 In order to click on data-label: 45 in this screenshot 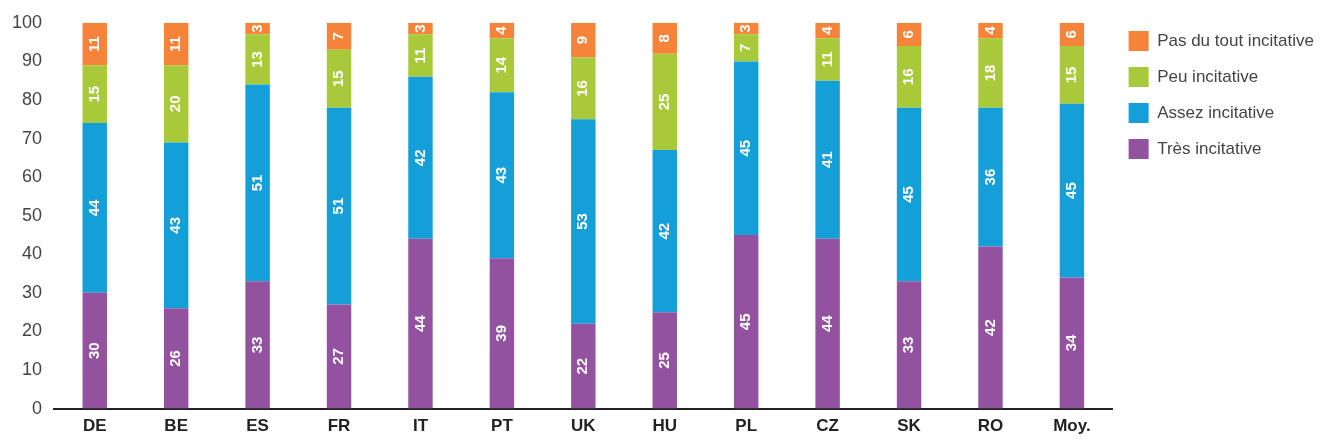, I will do `click(908, 194)`.